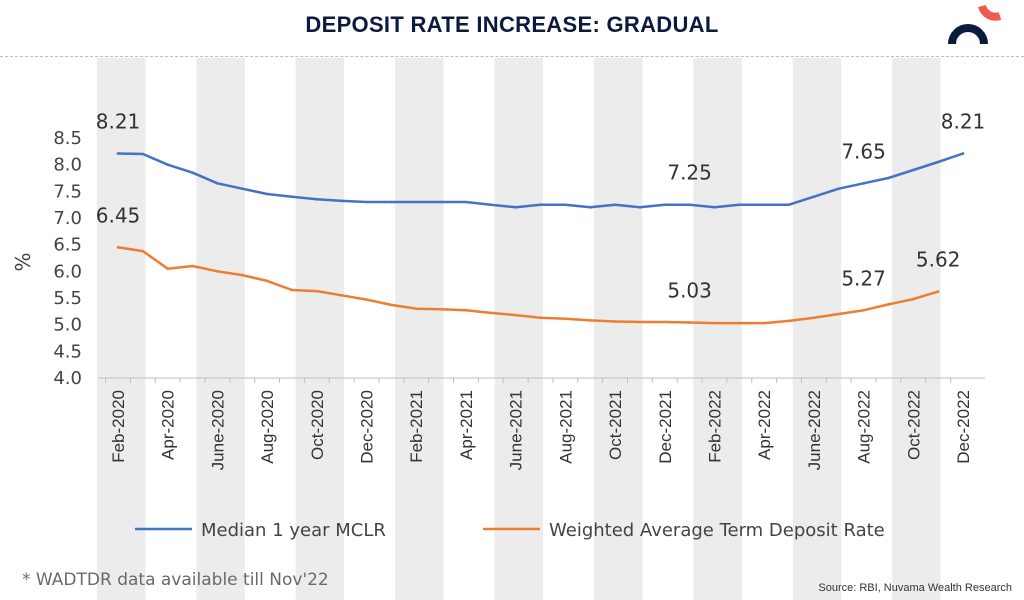  Describe the element at coordinates (293, 530) in the screenshot. I see `legend-label-mclr: Median 1 year MCLR` at that location.